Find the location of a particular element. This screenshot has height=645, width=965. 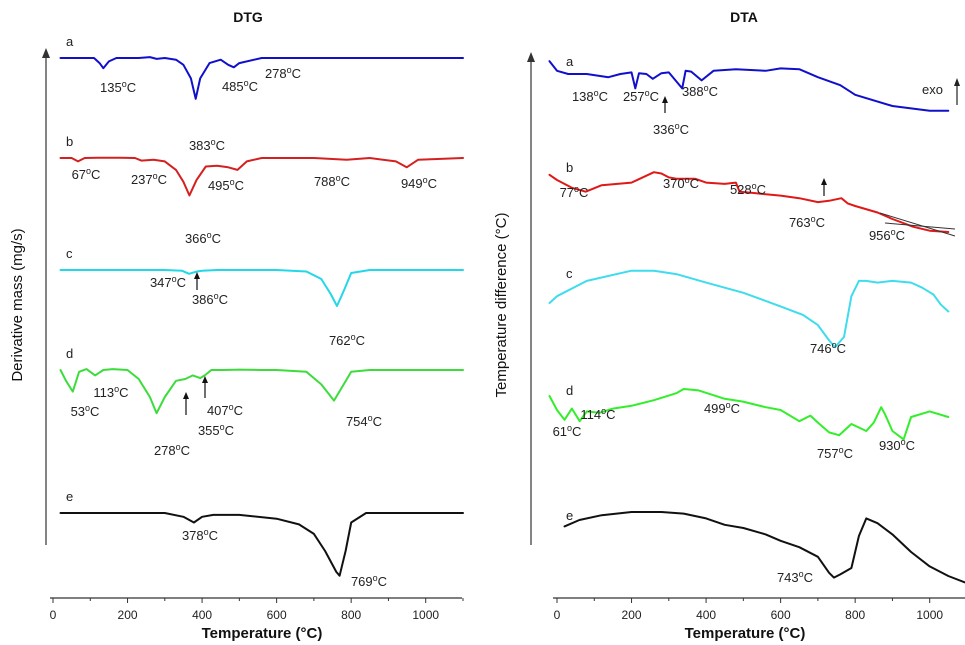

peak-label-b-0: 67oC is located at coordinates (86, 174).